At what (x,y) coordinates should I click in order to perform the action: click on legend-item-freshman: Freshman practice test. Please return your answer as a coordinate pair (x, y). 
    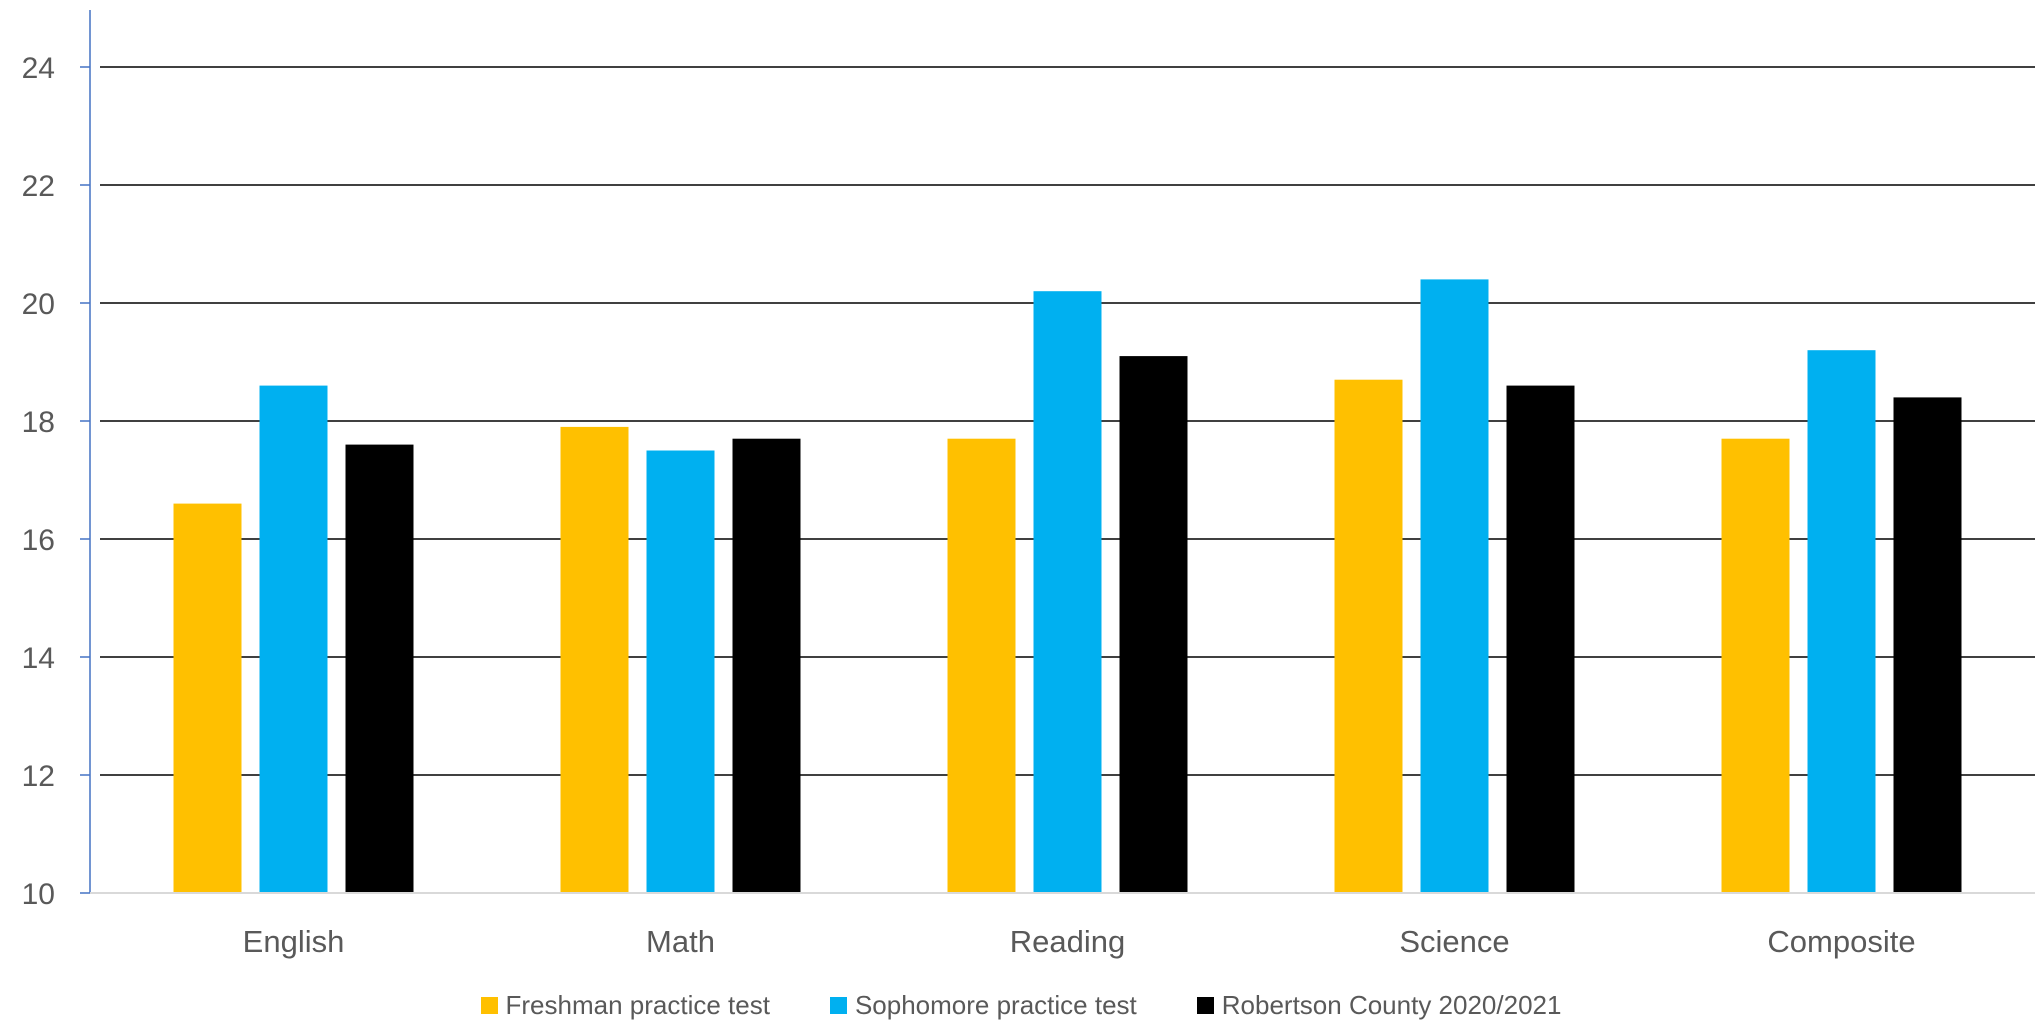
    Looking at the image, I should click on (625, 1005).